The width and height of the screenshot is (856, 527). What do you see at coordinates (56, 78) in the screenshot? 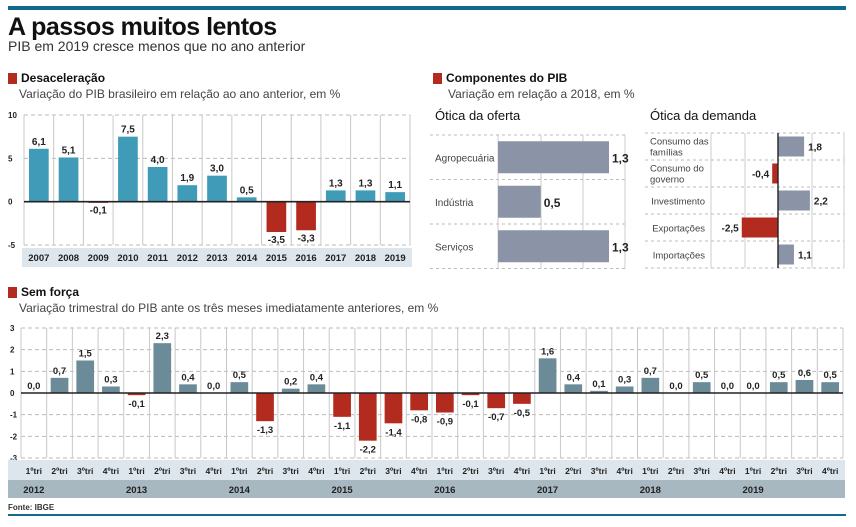
I see `annual-heading: Desaceleração` at bounding box center [56, 78].